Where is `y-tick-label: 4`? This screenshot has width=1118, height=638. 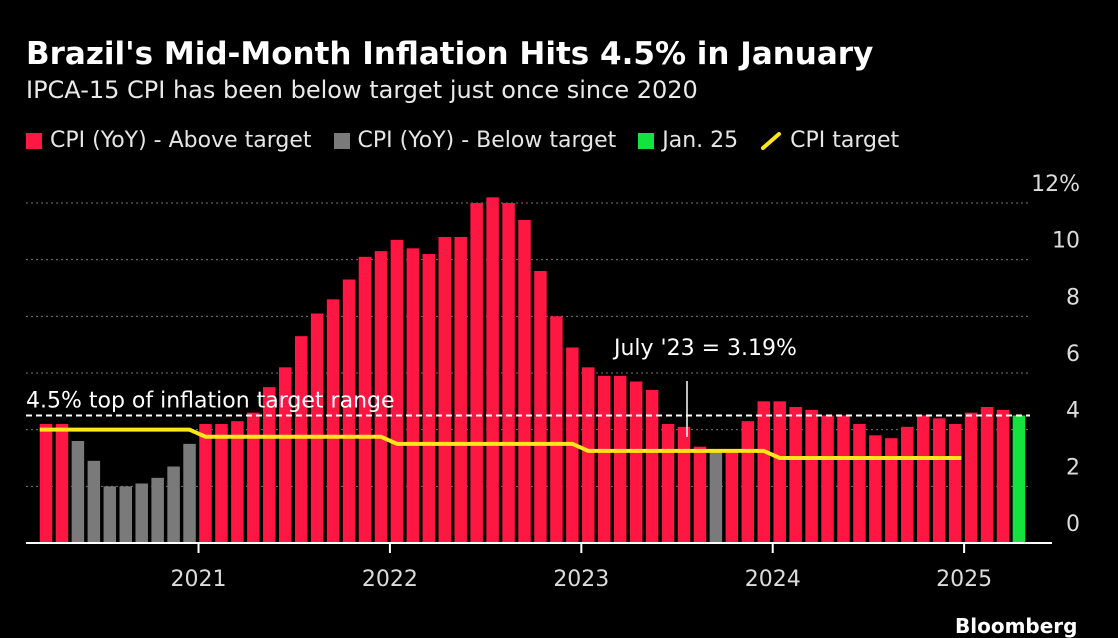
y-tick-label: 4 is located at coordinates (1073, 411).